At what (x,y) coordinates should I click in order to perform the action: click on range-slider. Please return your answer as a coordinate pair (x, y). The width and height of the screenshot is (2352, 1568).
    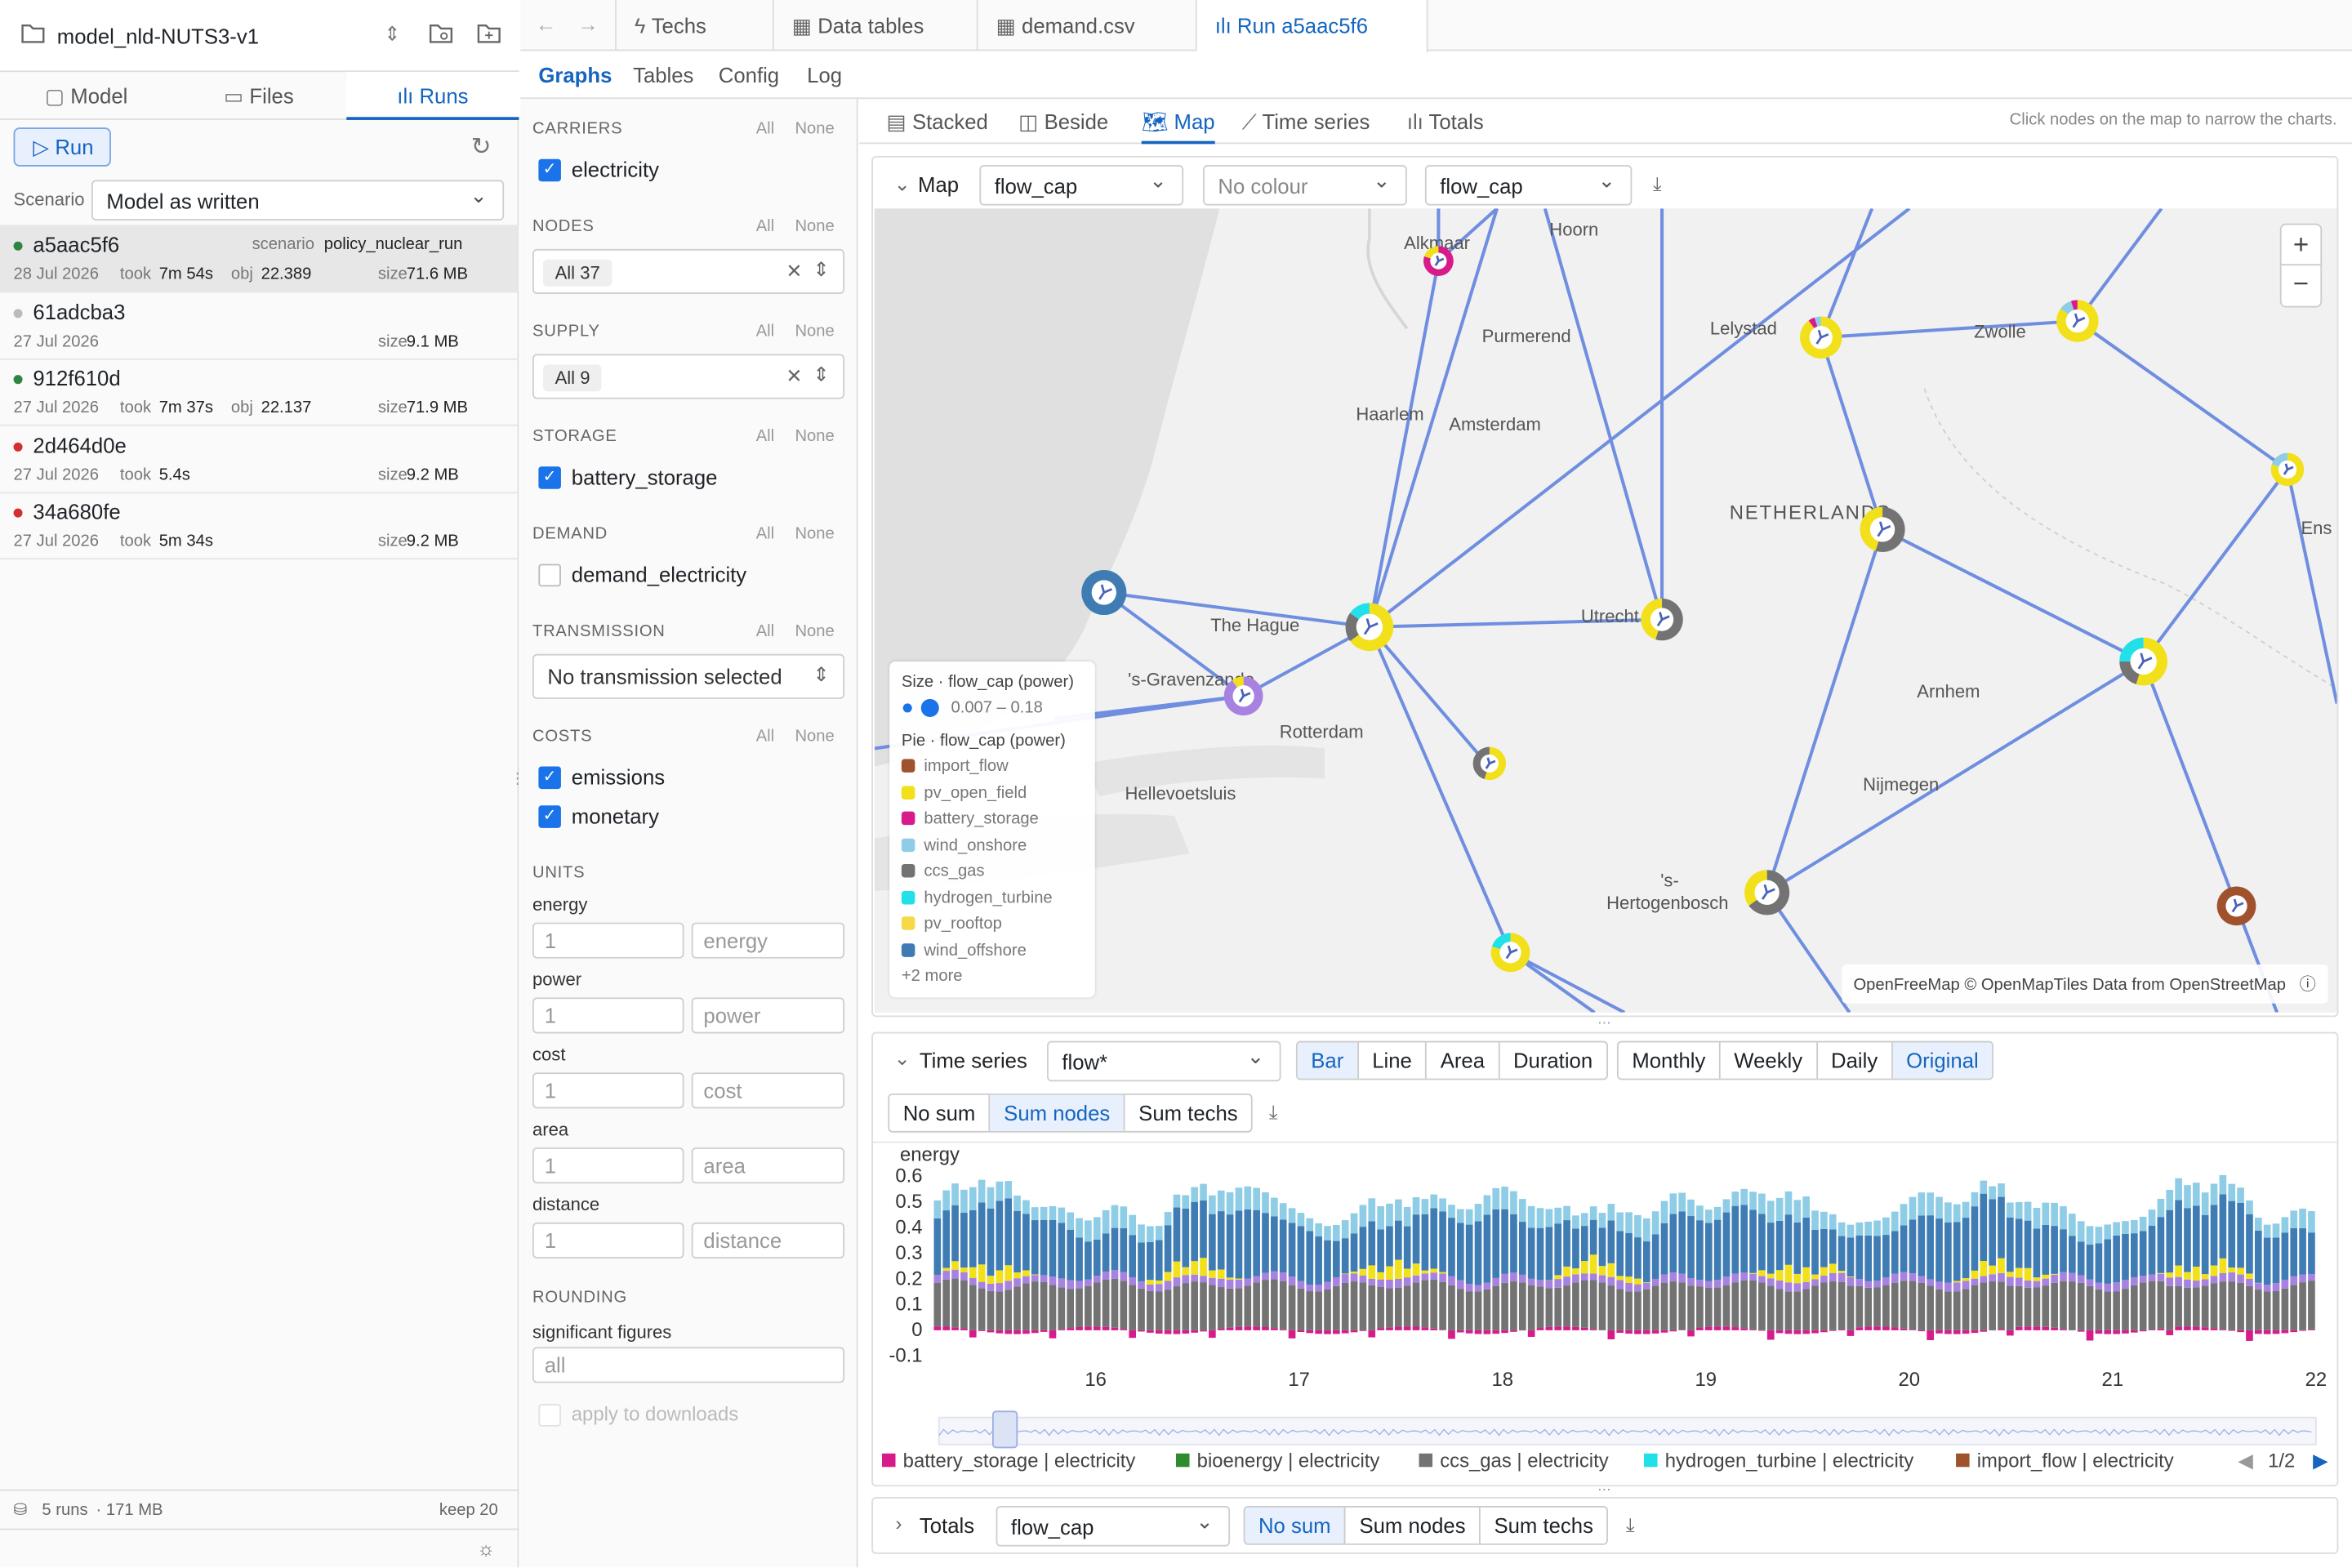
    Looking at the image, I should click on (1627, 1431).